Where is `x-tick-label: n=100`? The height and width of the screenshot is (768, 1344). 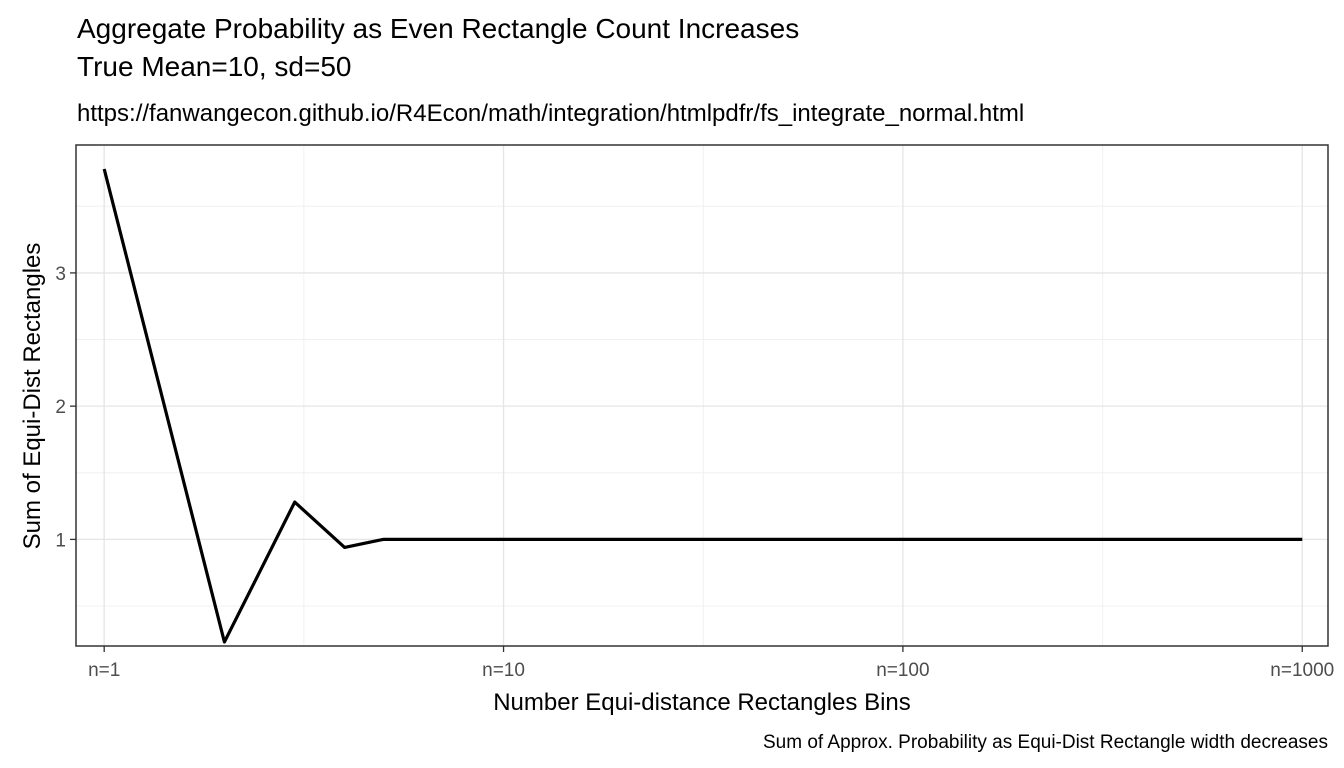 x-tick-label: n=100 is located at coordinates (902, 670).